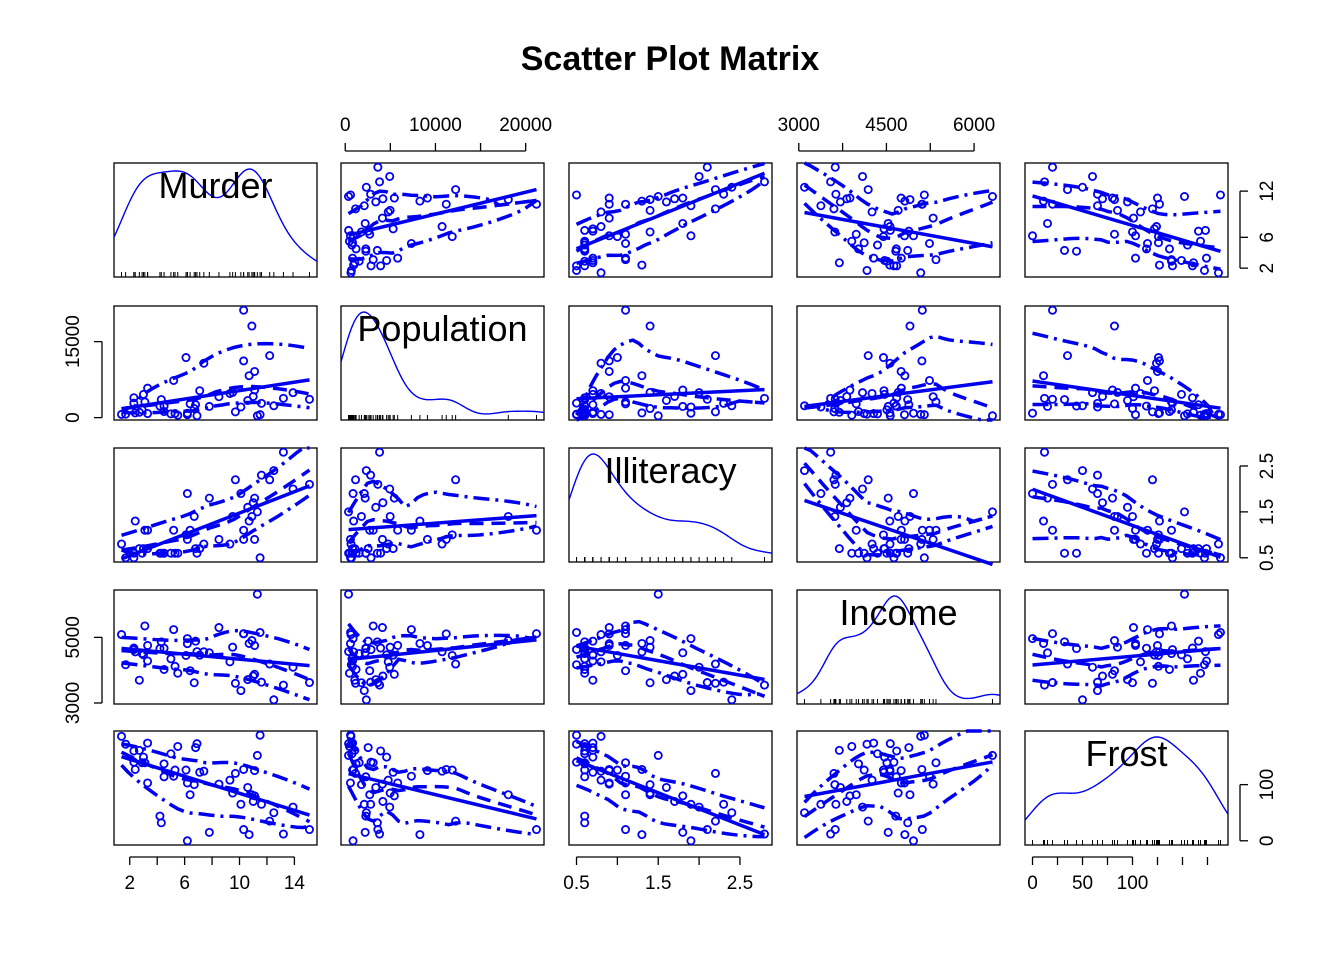 The image size is (1344, 960). What do you see at coordinates (898, 647) in the screenshot?
I see `panel-income-vs-income: Income` at bounding box center [898, 647].